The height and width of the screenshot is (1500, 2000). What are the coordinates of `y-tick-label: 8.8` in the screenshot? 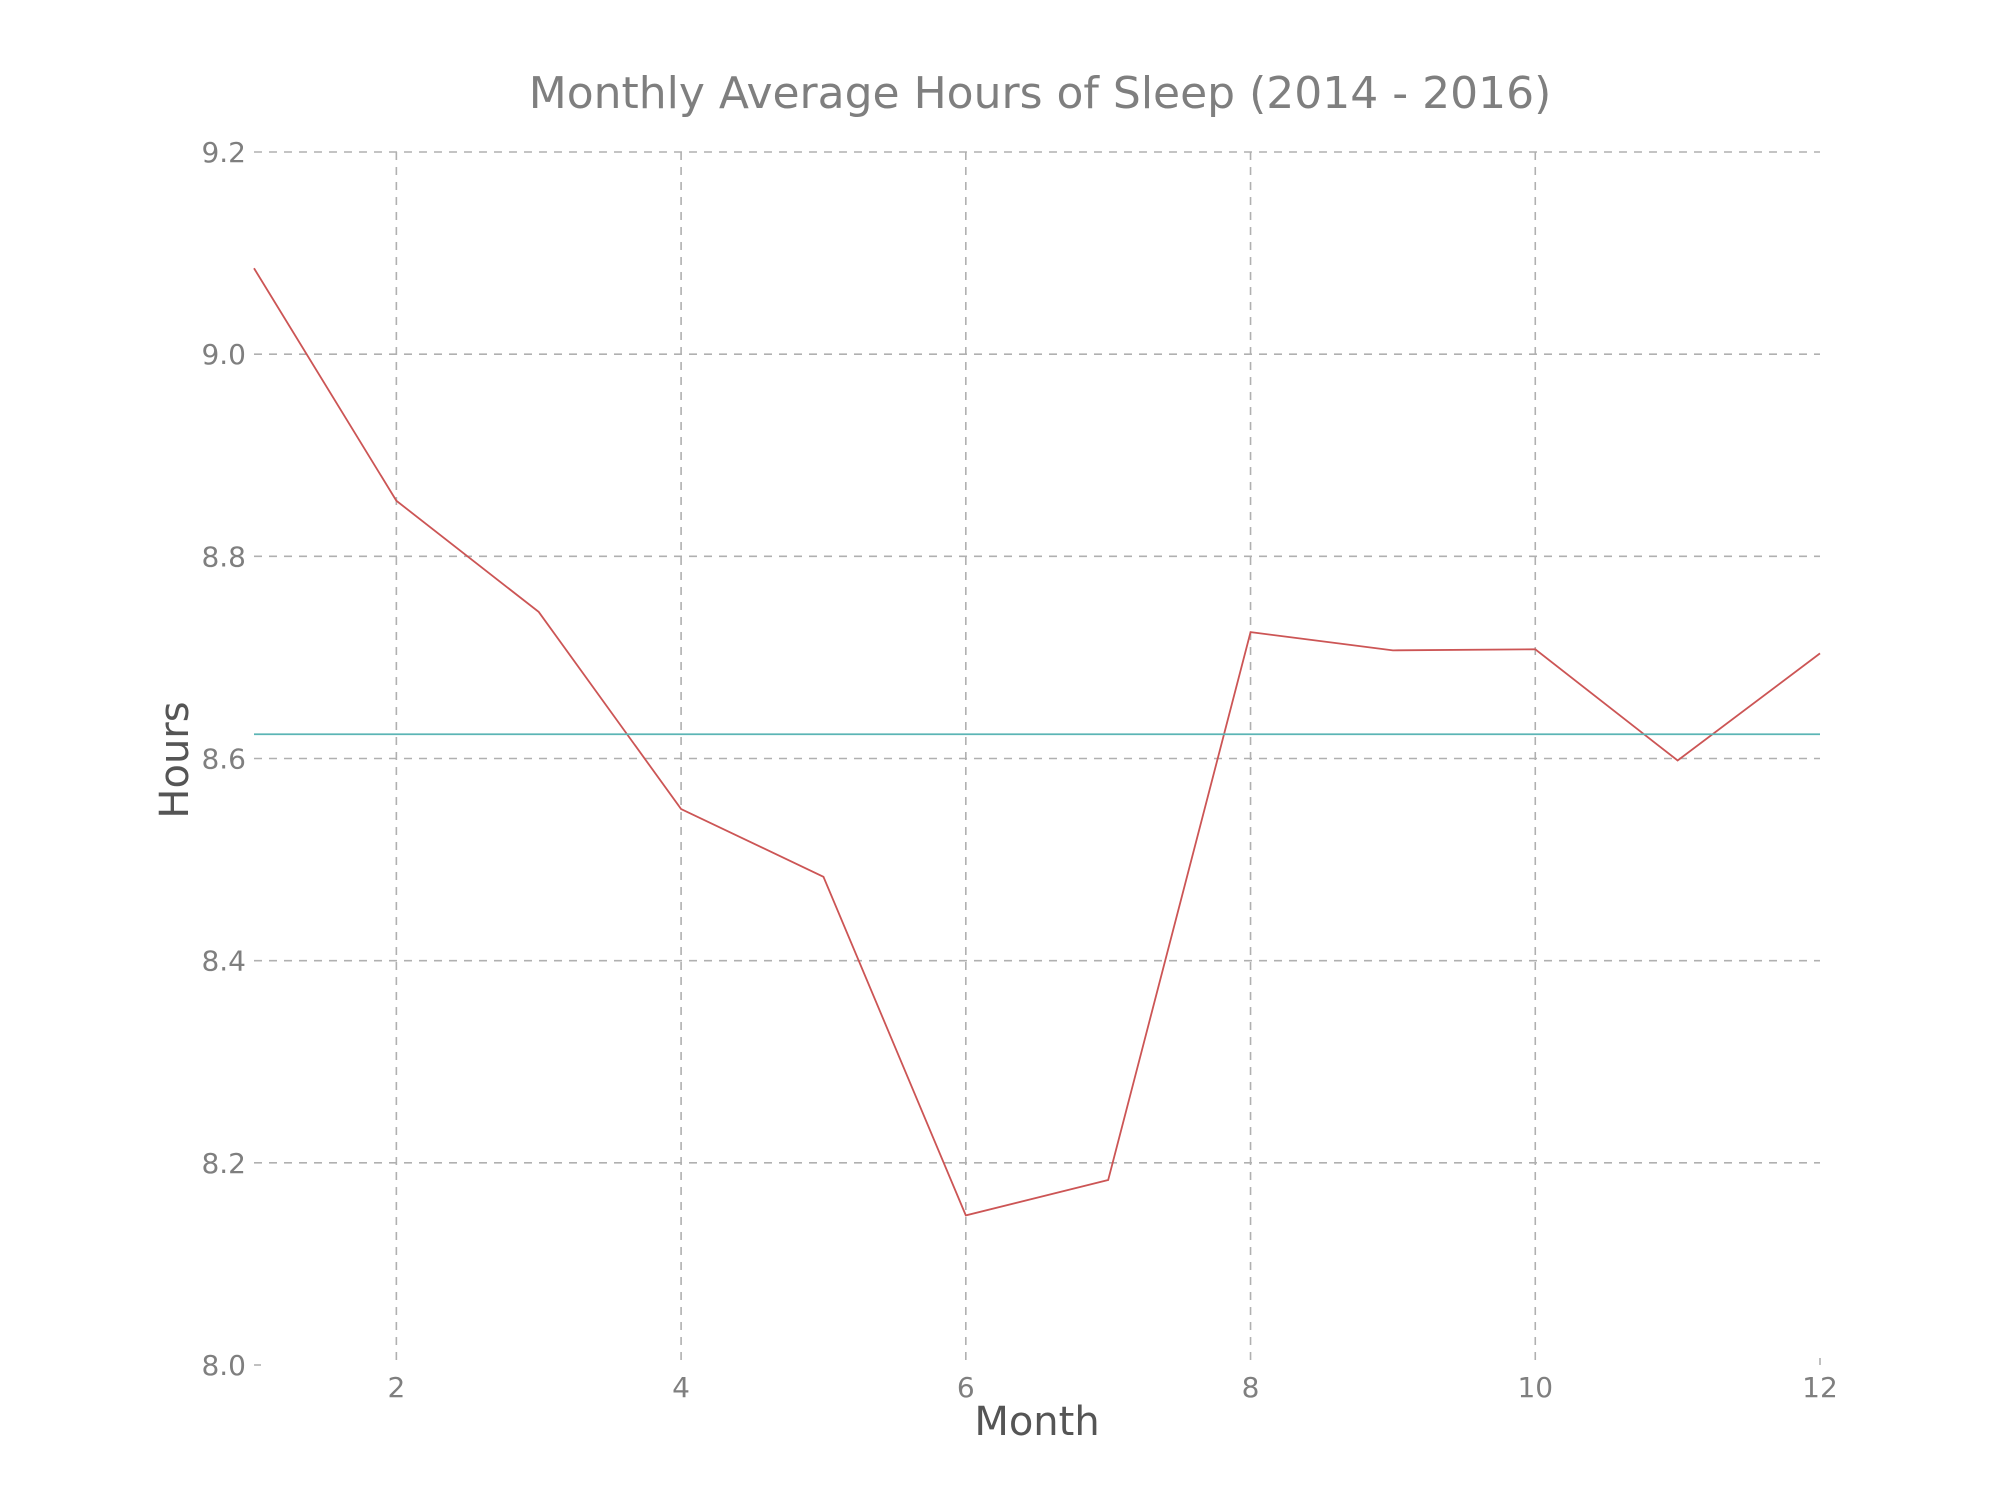 It's located at (223, 556).